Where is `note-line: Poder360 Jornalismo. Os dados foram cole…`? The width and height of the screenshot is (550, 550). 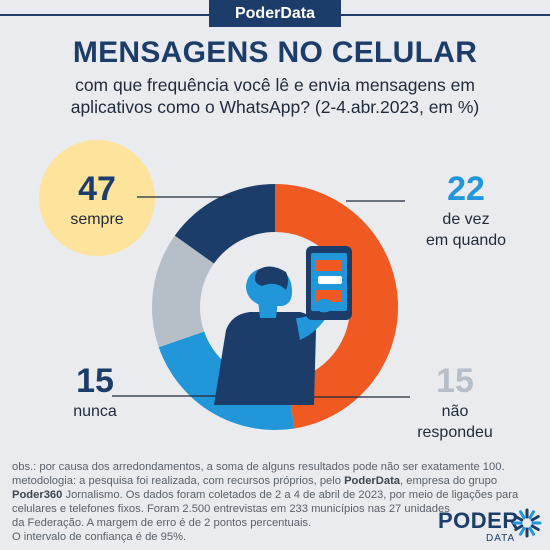
note-line: Poder360 Jornalismo. Os dados foram cole… is located at coordinates (265, 495).